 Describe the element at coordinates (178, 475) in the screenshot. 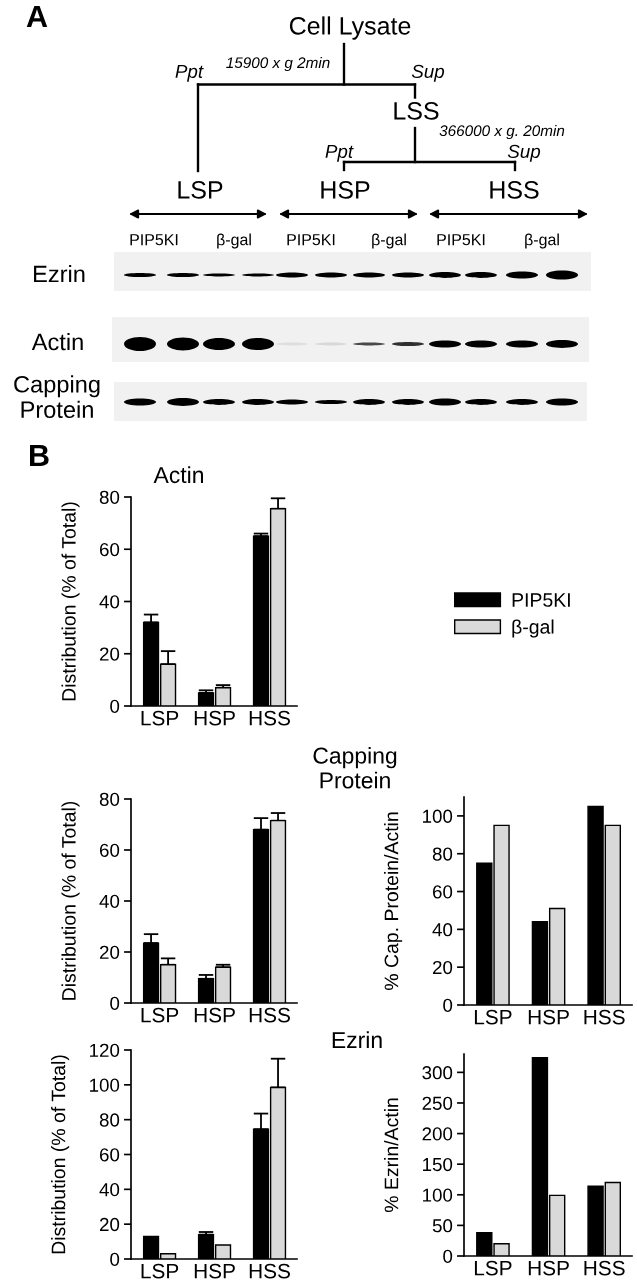

I see `chart-title: Actin` at that location.